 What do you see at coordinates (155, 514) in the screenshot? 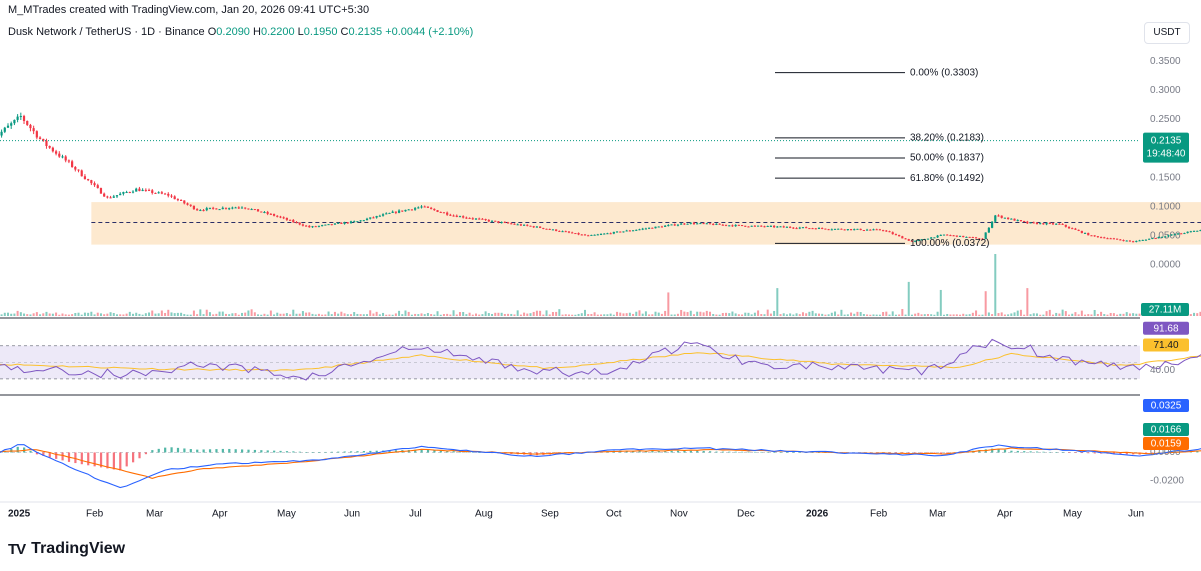
I see `time-tick-label: Mar` at bounding box center [155, 514].